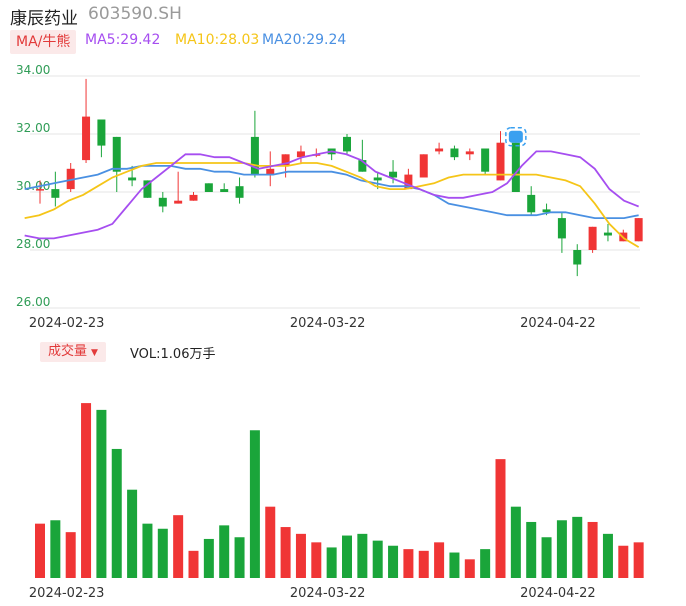 The height and width of the screenshot is (606, 686). I want to click on ma-indicator-selector: MA/牛熊, so click(43, 42).